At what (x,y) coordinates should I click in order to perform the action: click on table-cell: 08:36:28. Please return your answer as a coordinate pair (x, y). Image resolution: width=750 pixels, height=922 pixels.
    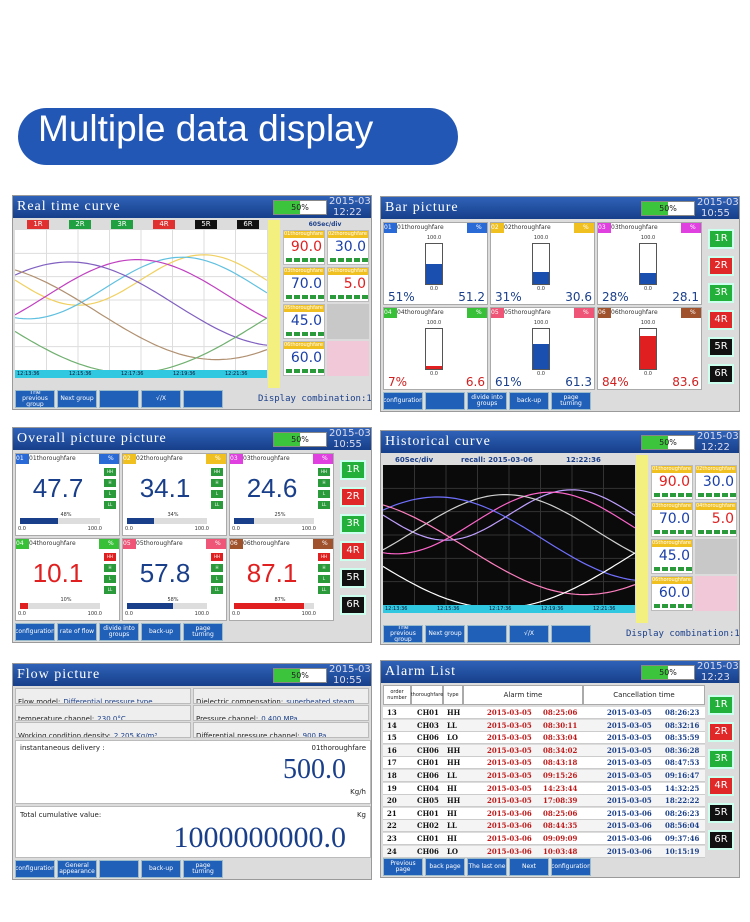
    Looking at the image, I should click on (682, 750).